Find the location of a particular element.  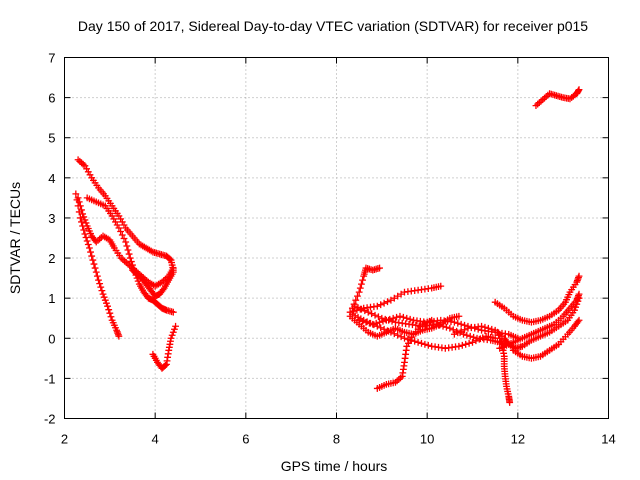

y-tick-label: -2 is located at coordinates (50, 419).